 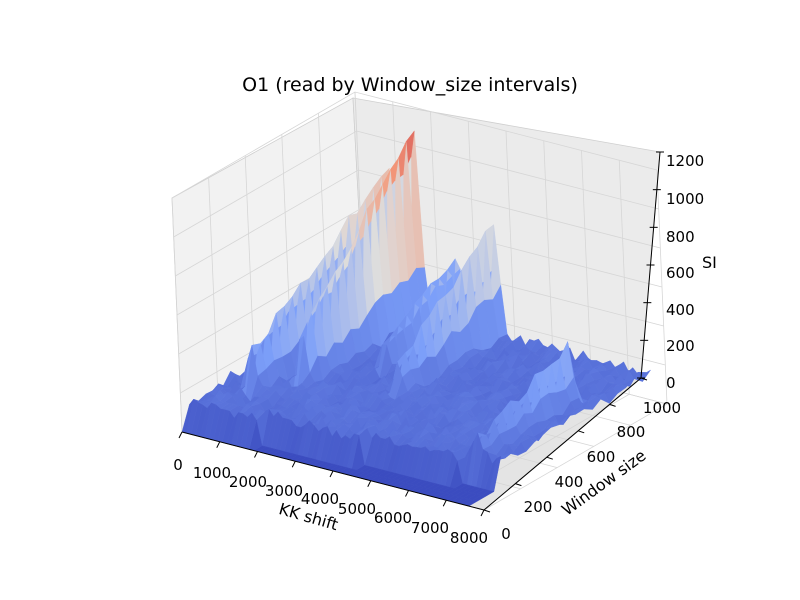 I want to click on x-tick-label-7000: 7000, so click(x=430, y=528).